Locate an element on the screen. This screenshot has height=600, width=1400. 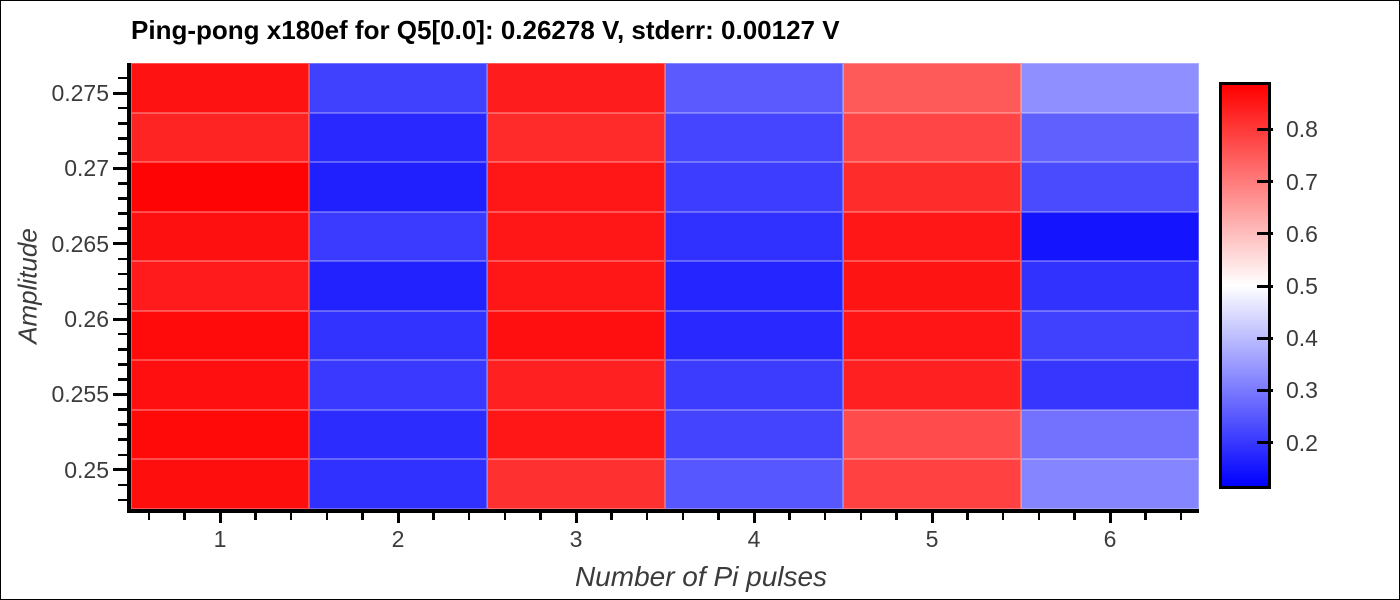
colorbar-tick-label: 0.4 is located at coordinates (1302, 338).